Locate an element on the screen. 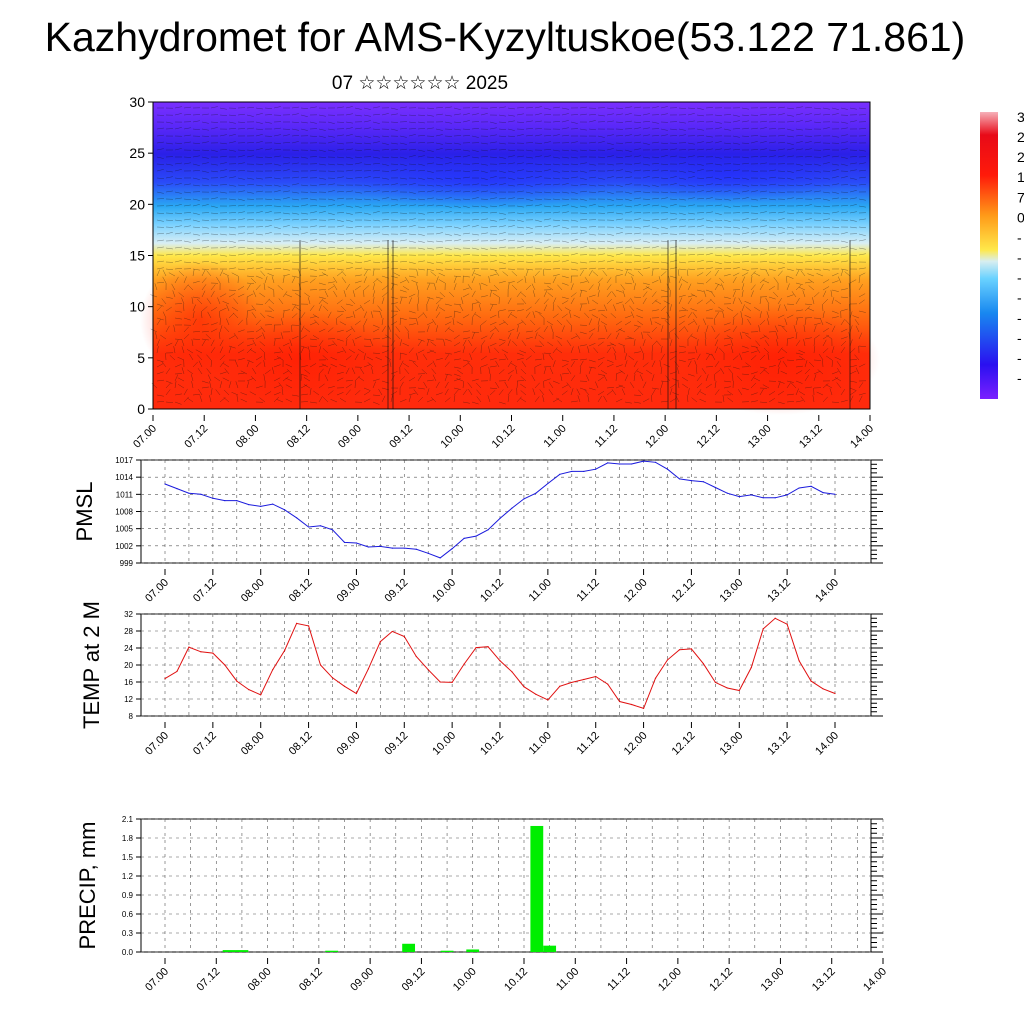 This screenshot has height=1024, width=1024. x-tick-label: 10.12 is located at coordinates (516, 980).